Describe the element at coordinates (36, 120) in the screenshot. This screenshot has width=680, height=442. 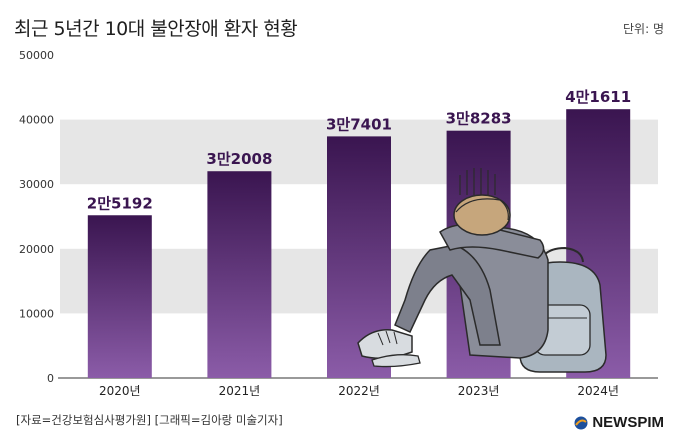
I see `y-tick-label: 40000` at that location.